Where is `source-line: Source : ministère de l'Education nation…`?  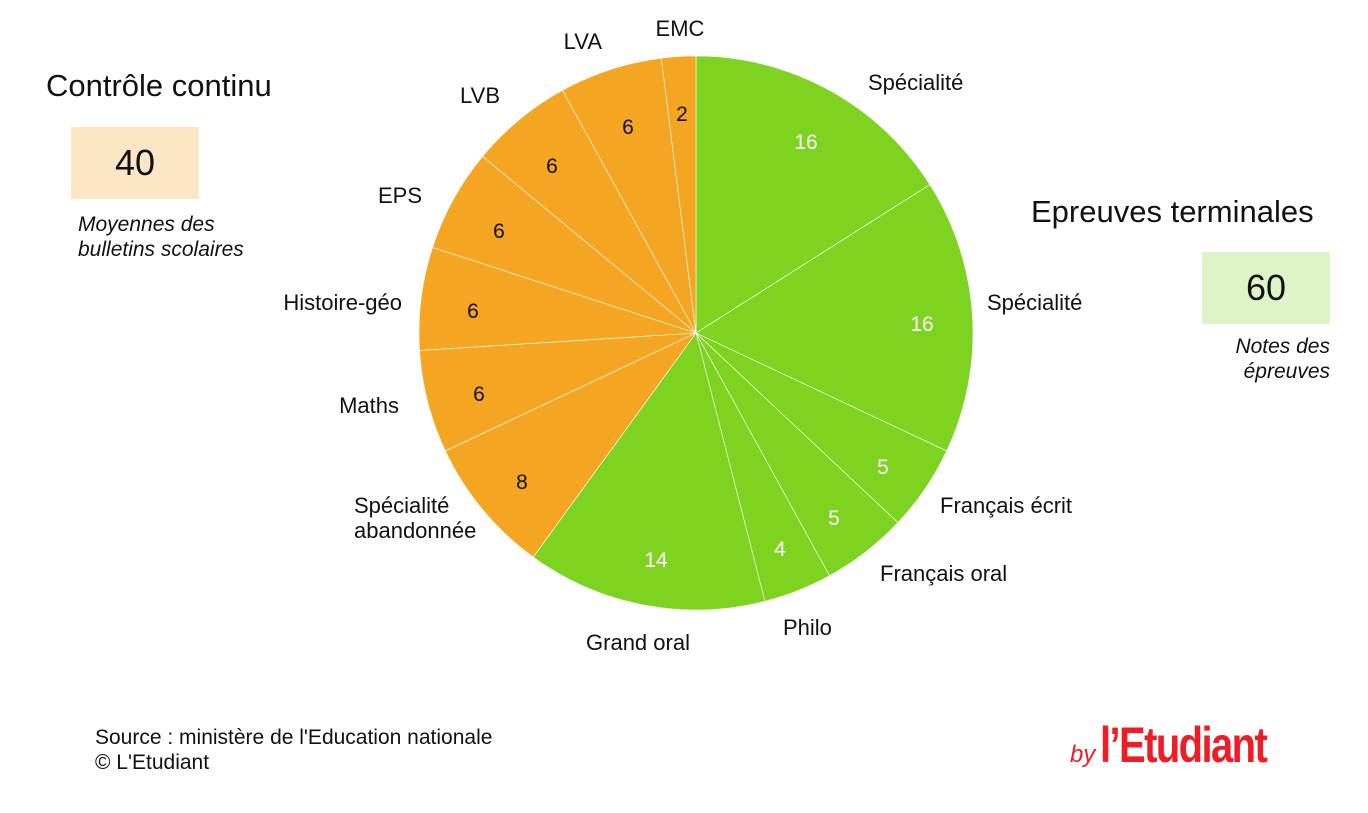
source-line: Source : ministère de l'Education nation… is located at coordinates (294, 737).